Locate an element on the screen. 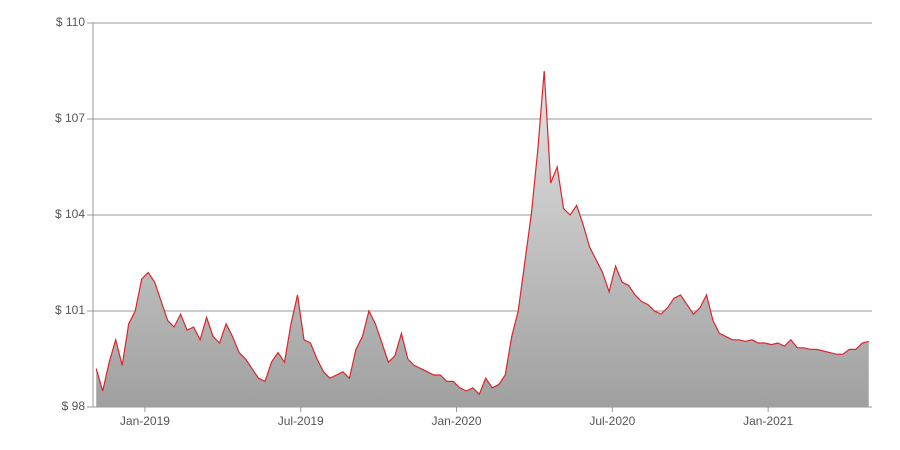 The height and width of the screenshot is (450, 900). y-tick-label: $ 98 is located at coordinates (74, 406).